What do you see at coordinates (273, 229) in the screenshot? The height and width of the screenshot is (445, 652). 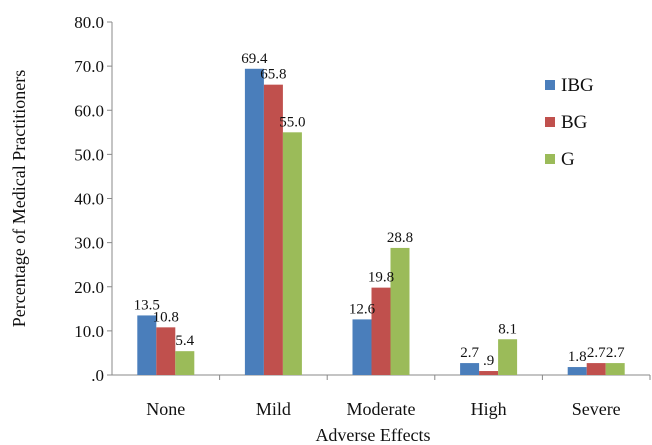 I see `bar-bg-mild` at bounding box center [273, 229].